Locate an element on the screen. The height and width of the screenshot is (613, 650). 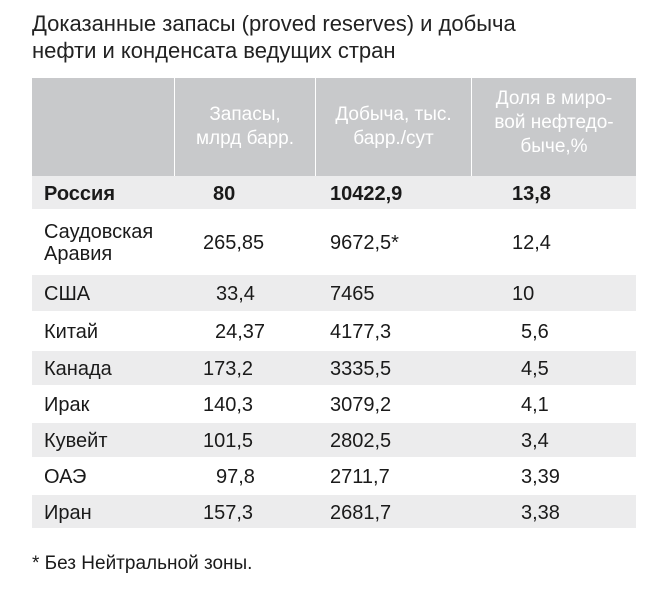
cell-production: 10422,9 is located at coordinates (366, 193).